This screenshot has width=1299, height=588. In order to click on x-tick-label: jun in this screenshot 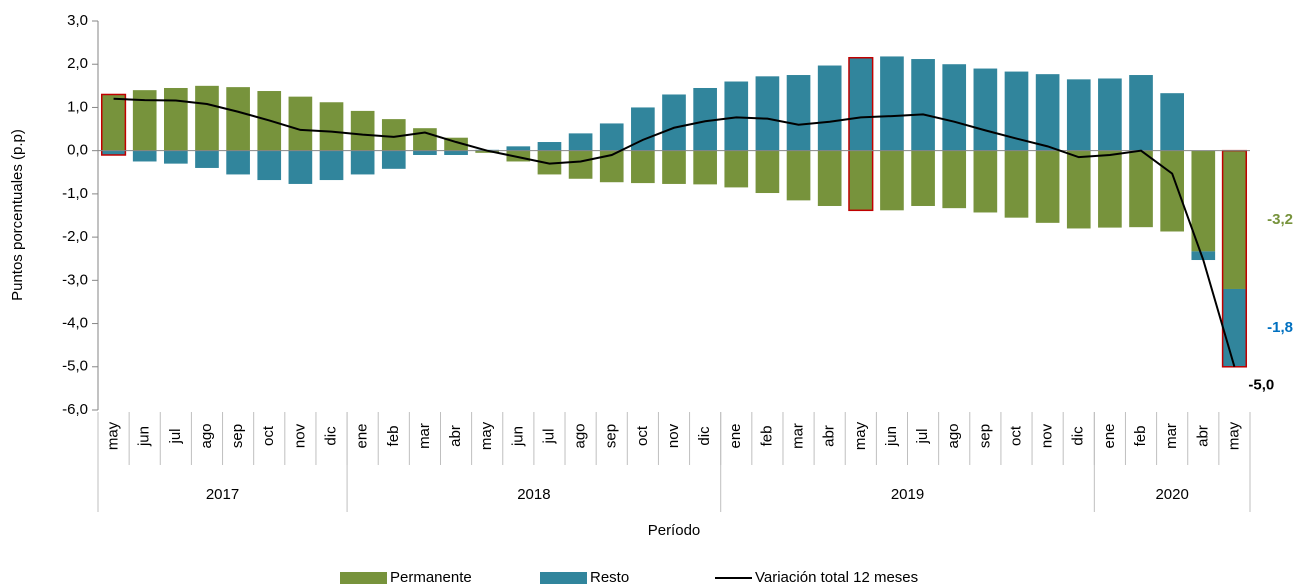, I will do `click(891, 436)`.